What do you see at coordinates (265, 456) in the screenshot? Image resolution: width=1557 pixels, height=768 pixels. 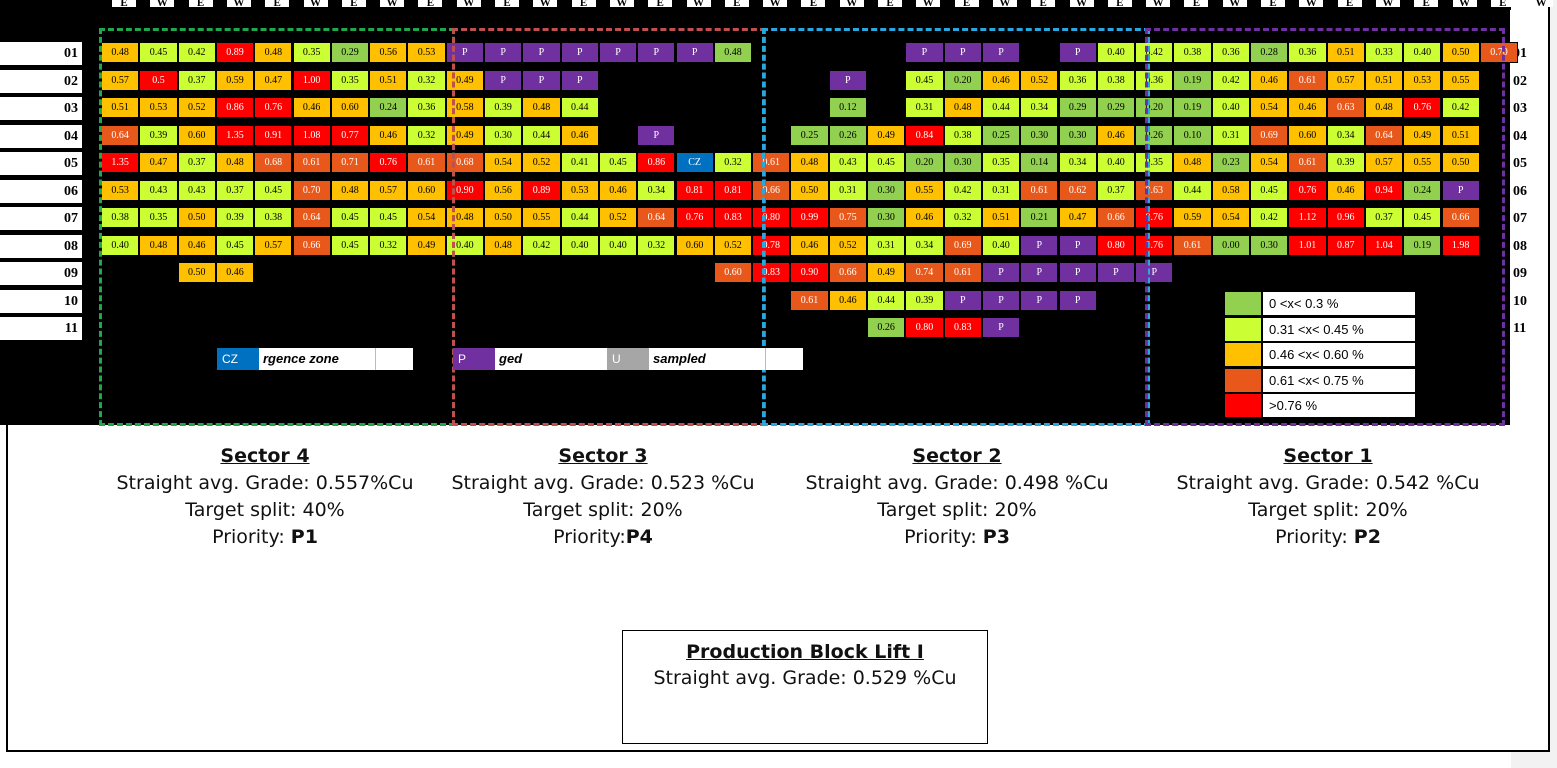 I see `sector-title: Sector 4` at bounding box center [265, 456].